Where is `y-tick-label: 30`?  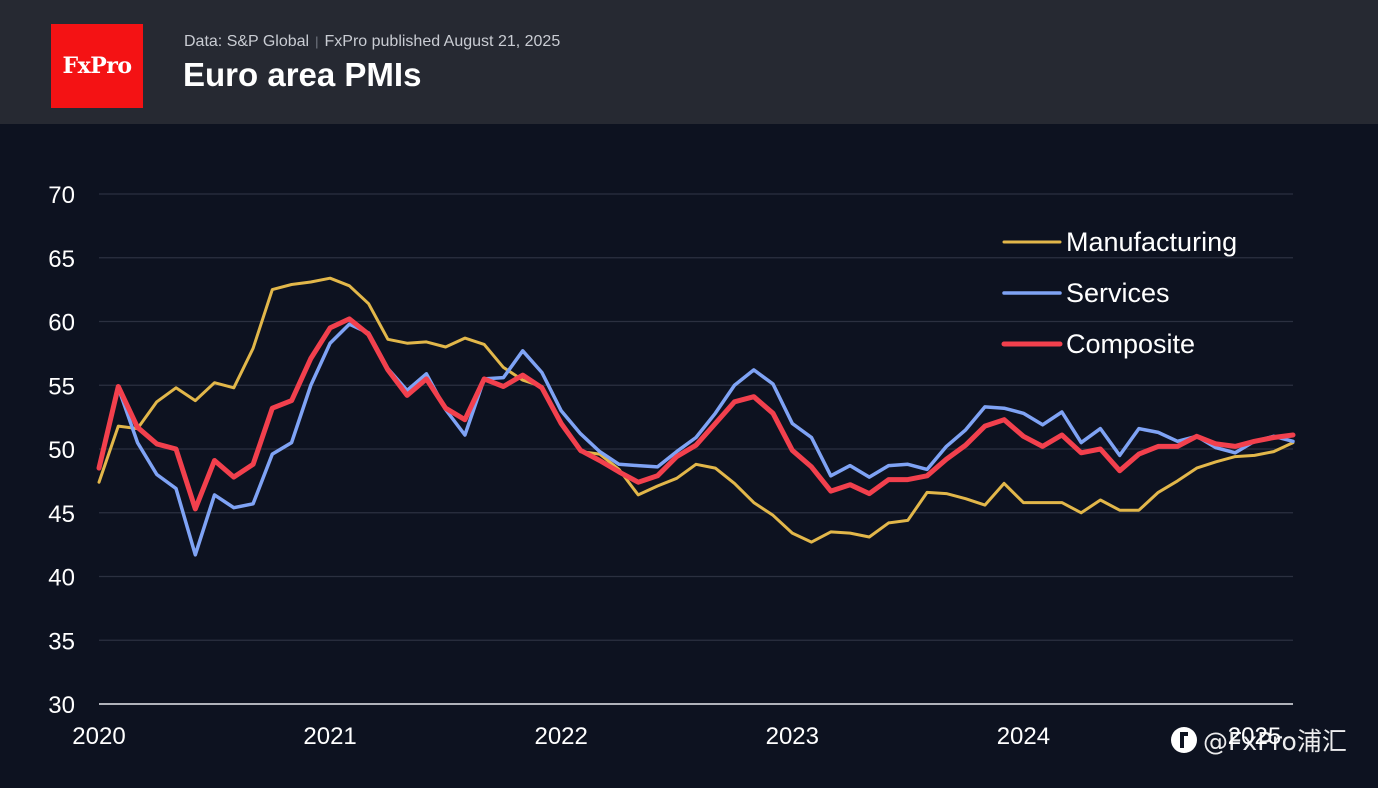
y-tick-label: 30 is located at coordinates (61, 705).